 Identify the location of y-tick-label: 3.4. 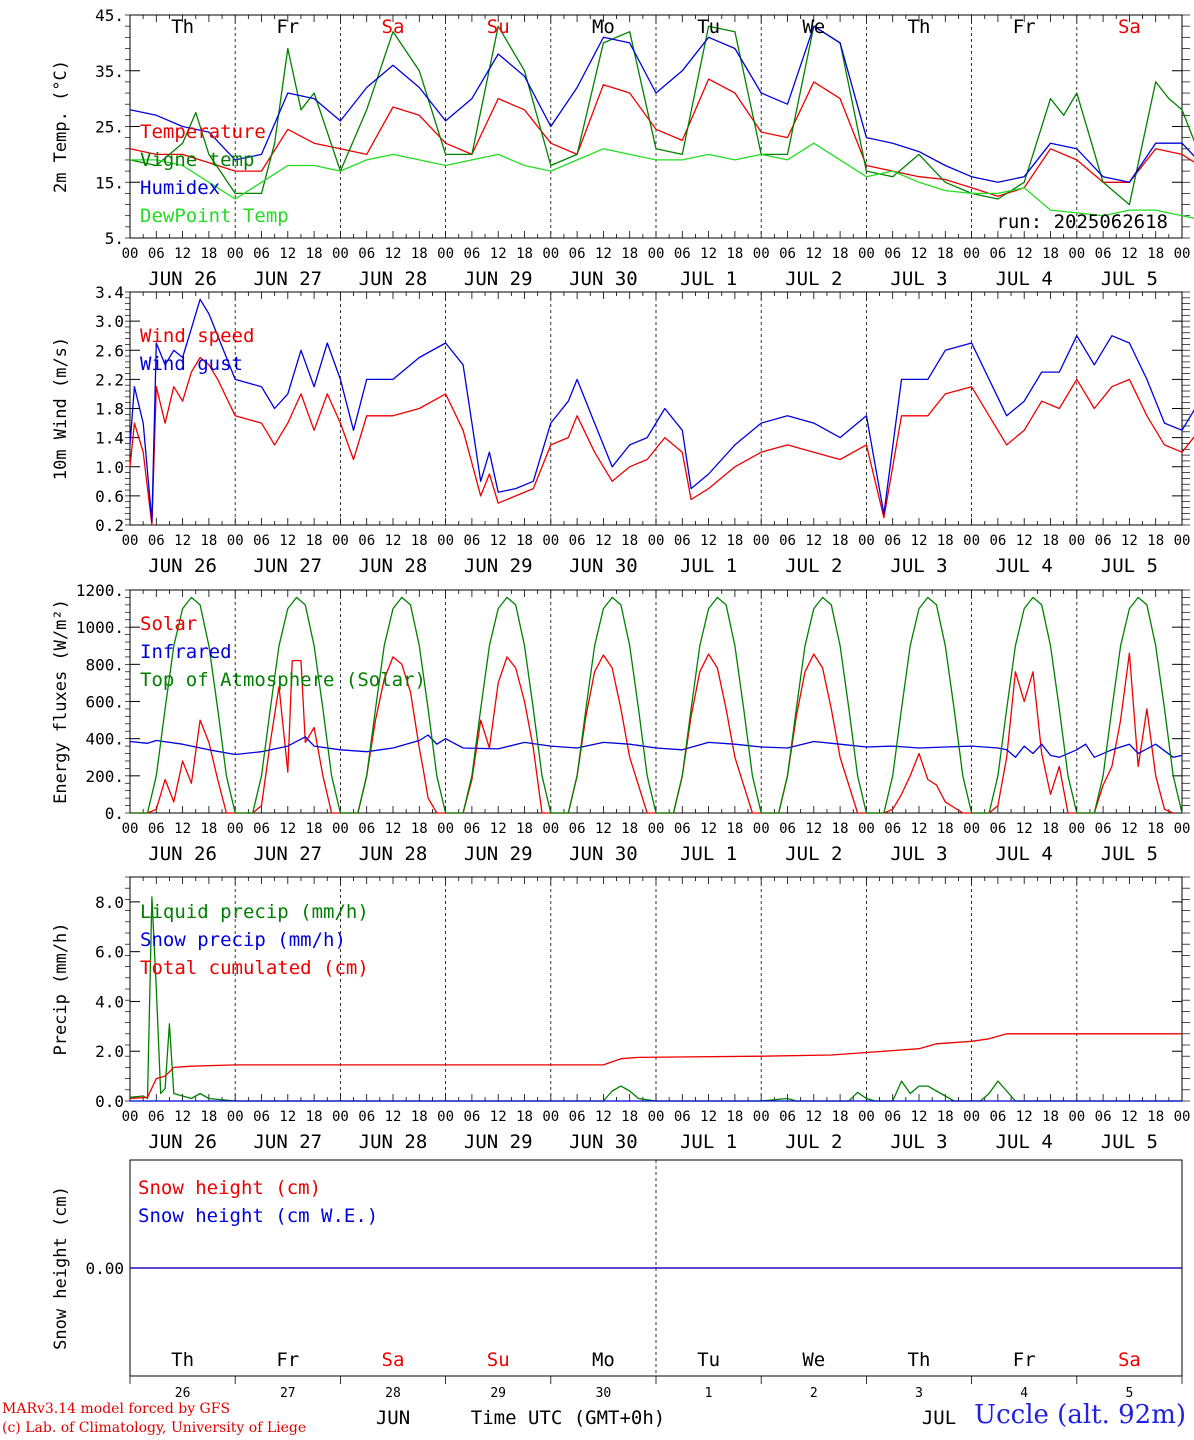
(109, 292).